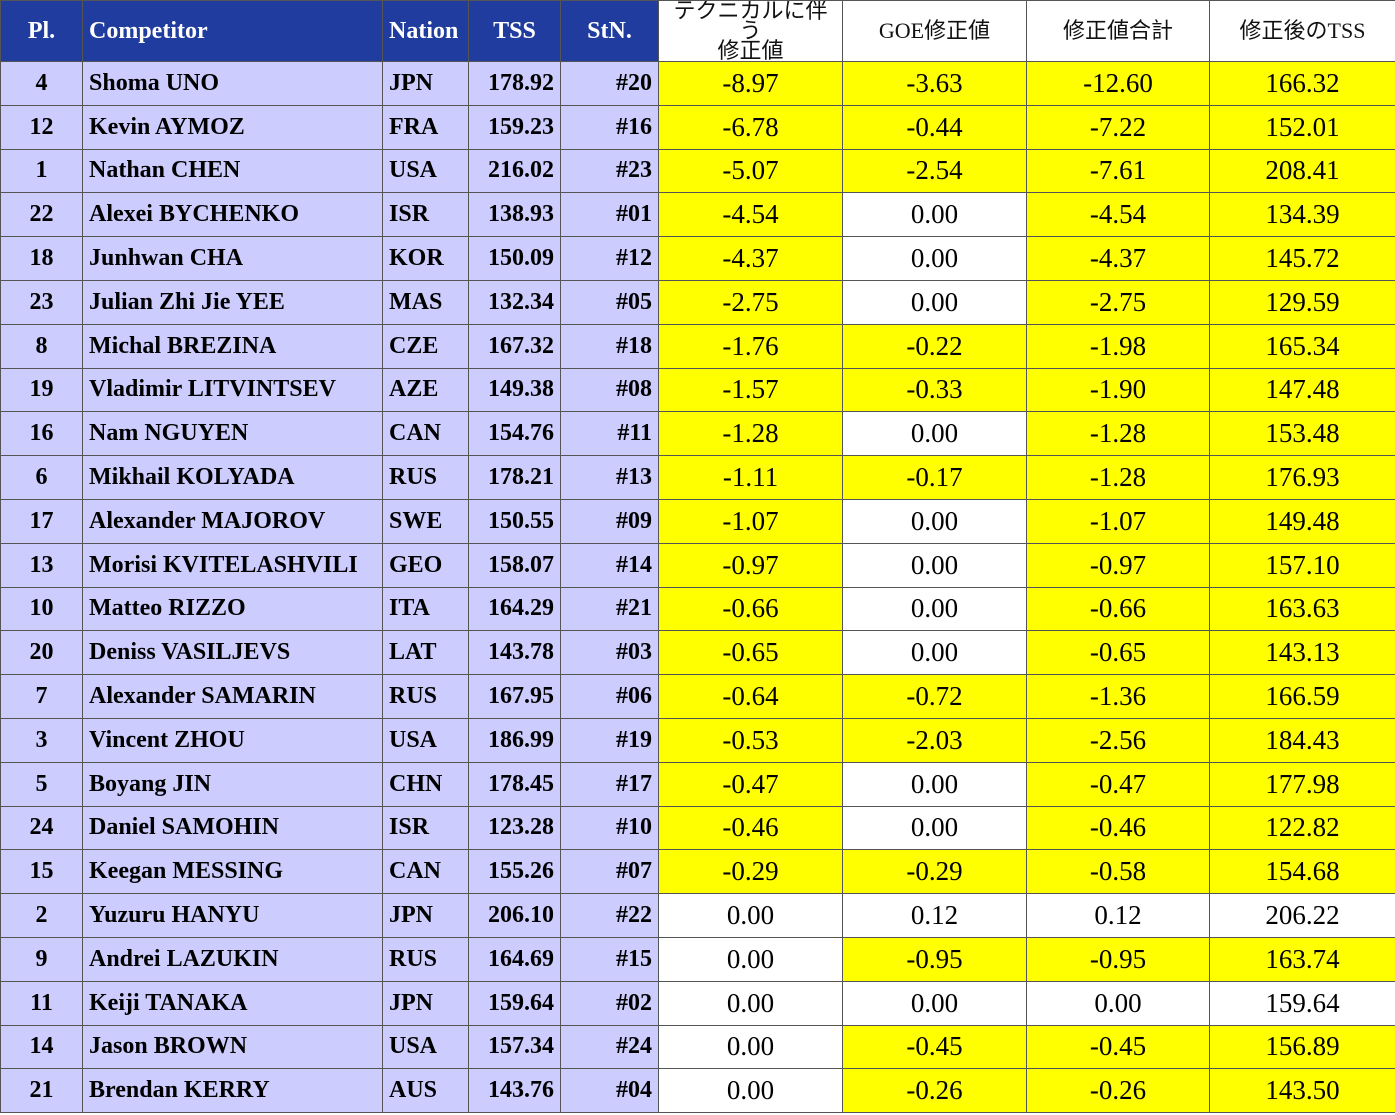 This screenshot has height=1115, width=1395. Describe the element at coordinates (425, 653) in the screenshot. I see `nation-cell: LAT` at that location.